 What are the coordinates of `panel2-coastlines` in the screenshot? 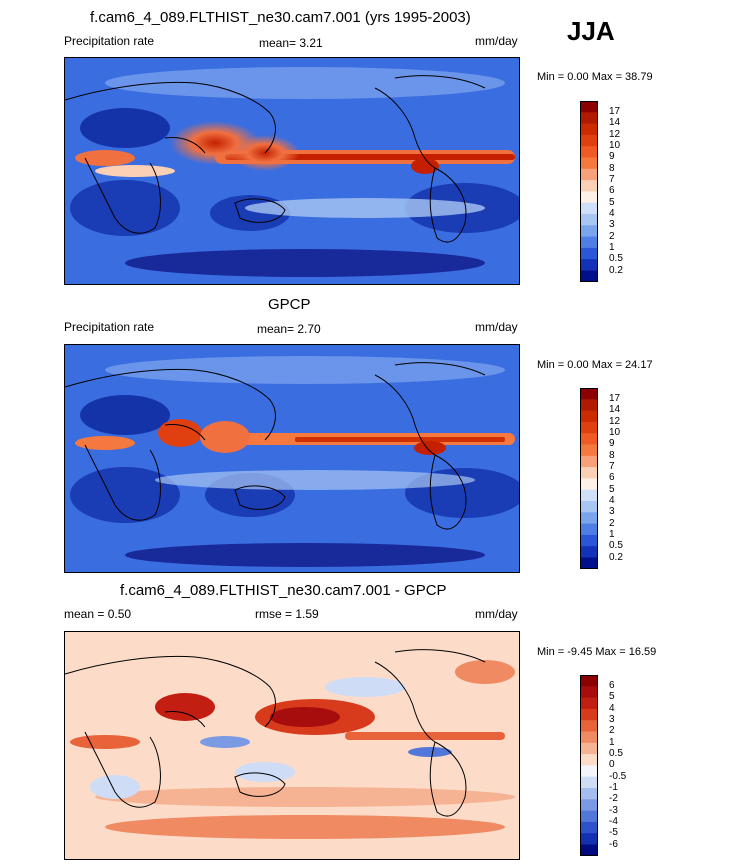 It's located at (275, 446).